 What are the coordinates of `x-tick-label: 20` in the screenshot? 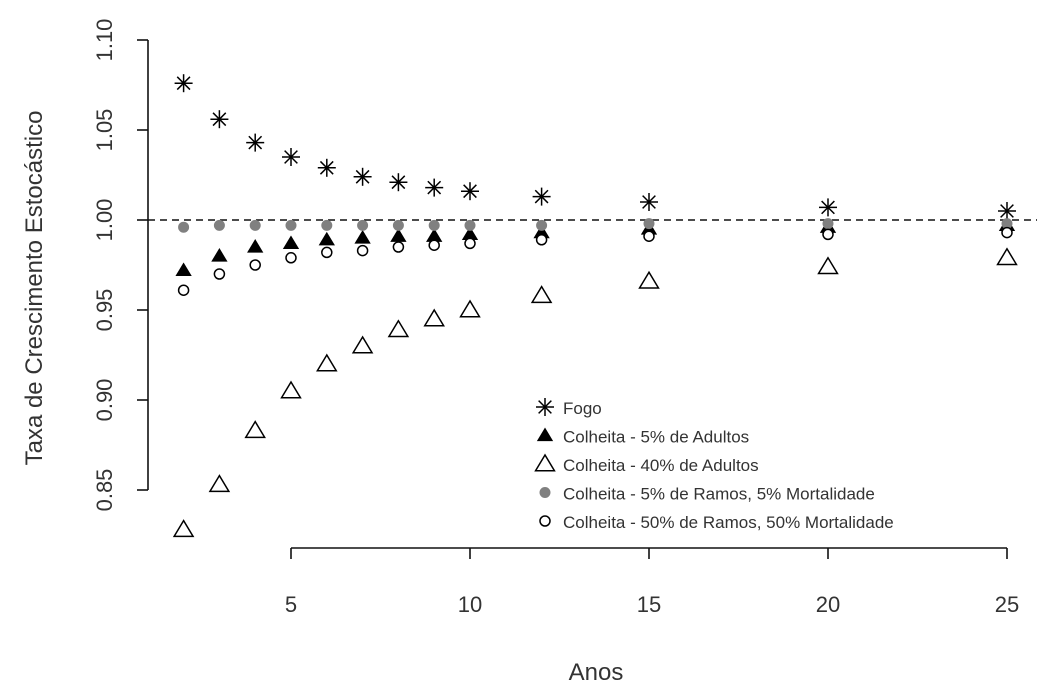 It's located at (828, 604).